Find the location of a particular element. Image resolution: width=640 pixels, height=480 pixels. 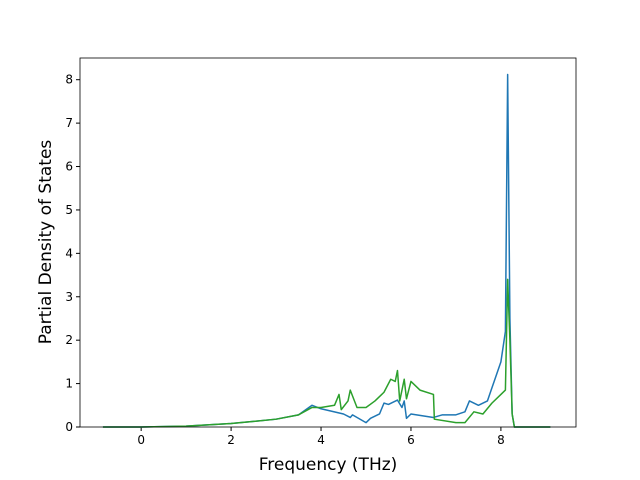

x-tick-label: 6 is located at coordinates (411, 440).